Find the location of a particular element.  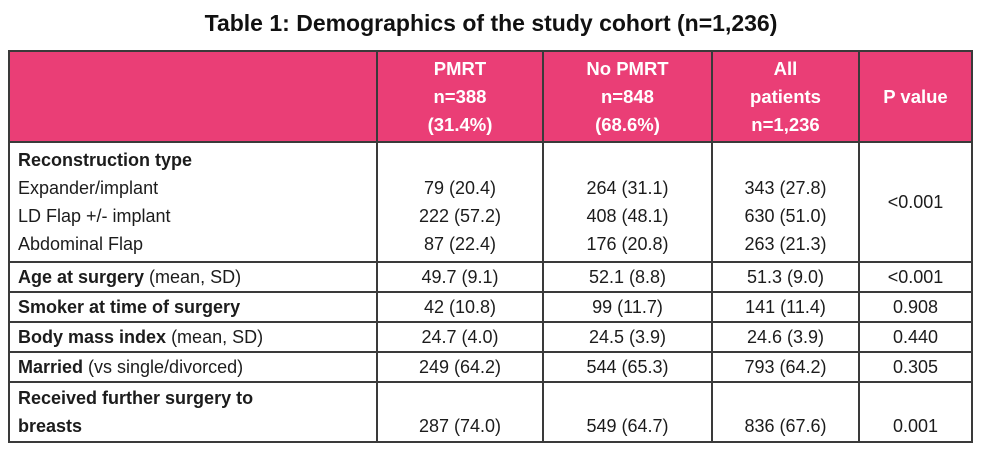

header-cell-all-patients: All patients n=1,236 is located at coordinates (785, 96).